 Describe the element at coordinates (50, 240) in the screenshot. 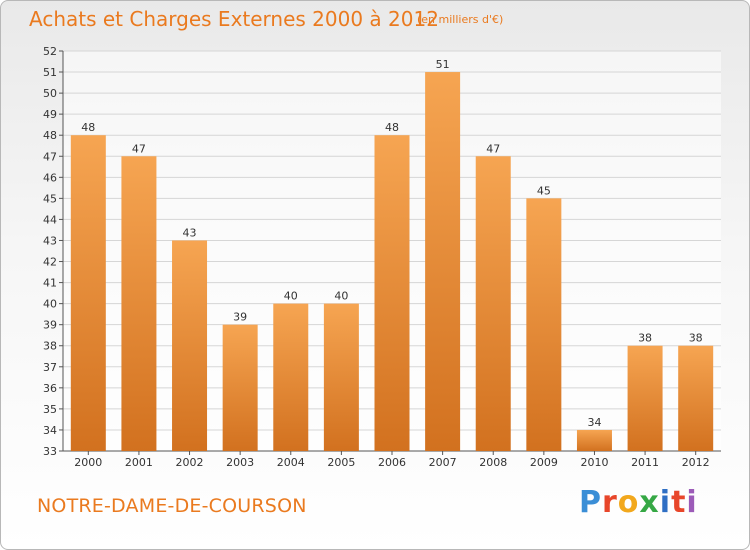

I see `y-tick-label: 43` at that location.